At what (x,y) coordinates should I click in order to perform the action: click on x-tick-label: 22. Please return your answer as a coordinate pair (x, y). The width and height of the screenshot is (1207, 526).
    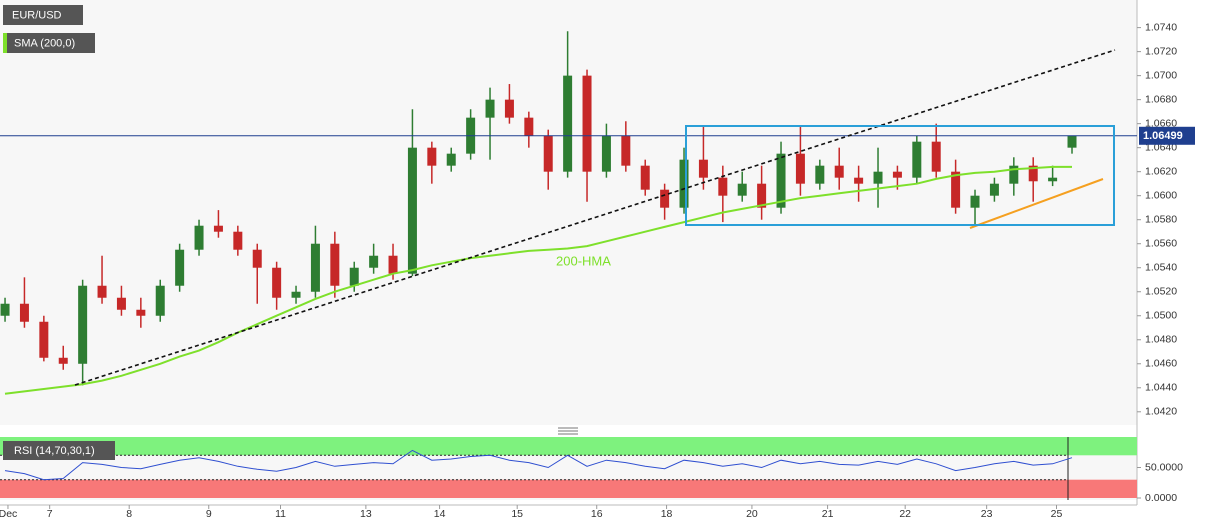
    Looking at the image, I should click on (905, 514).